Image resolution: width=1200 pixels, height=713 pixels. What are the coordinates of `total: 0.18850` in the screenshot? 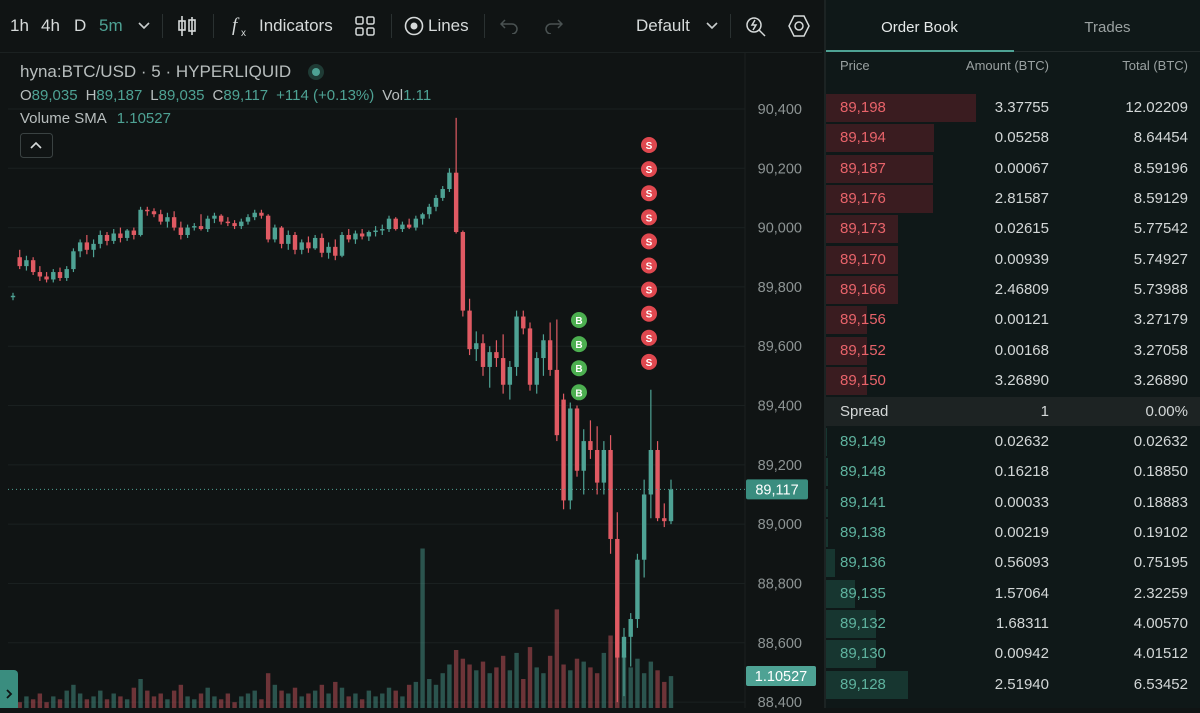 It's located at (1161, 471).